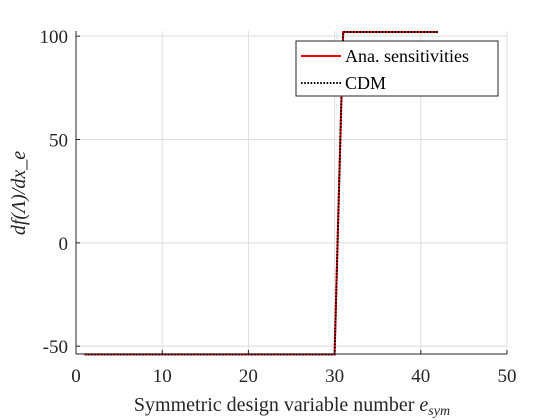  Describe the element at coordinates (19, 193) in the screenshot. I see `y-axis-title: df(Λ)/dx_e` at that location.